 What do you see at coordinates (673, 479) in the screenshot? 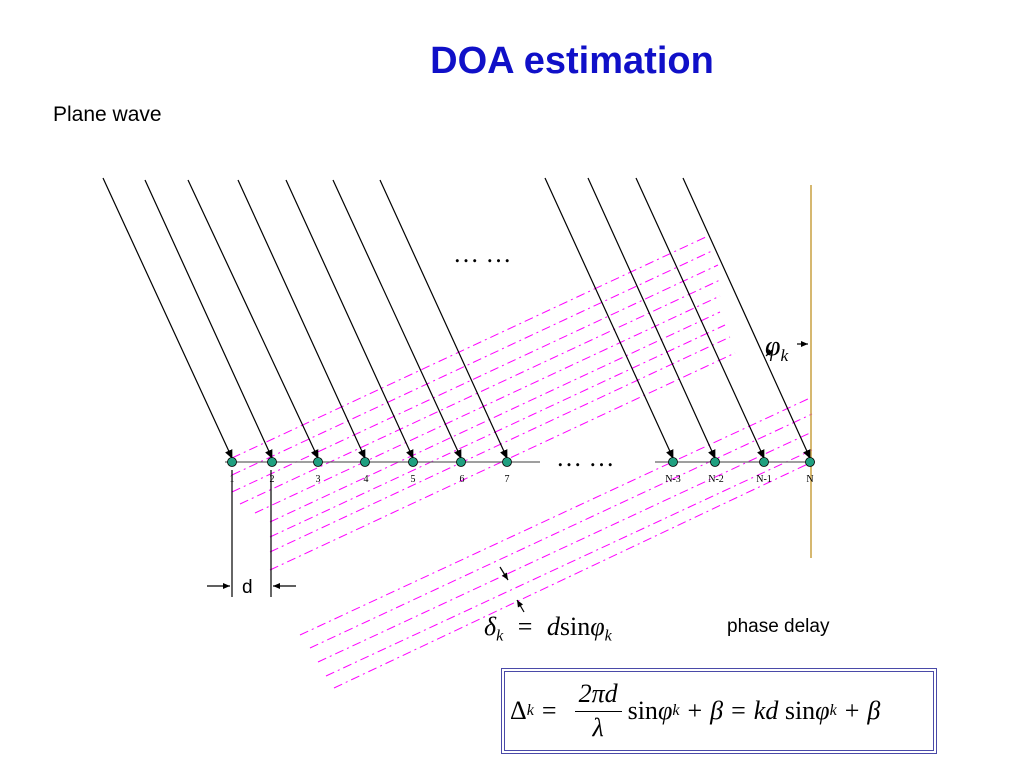
I see `sensor-label: N-3` at bounding box center [673, 479].